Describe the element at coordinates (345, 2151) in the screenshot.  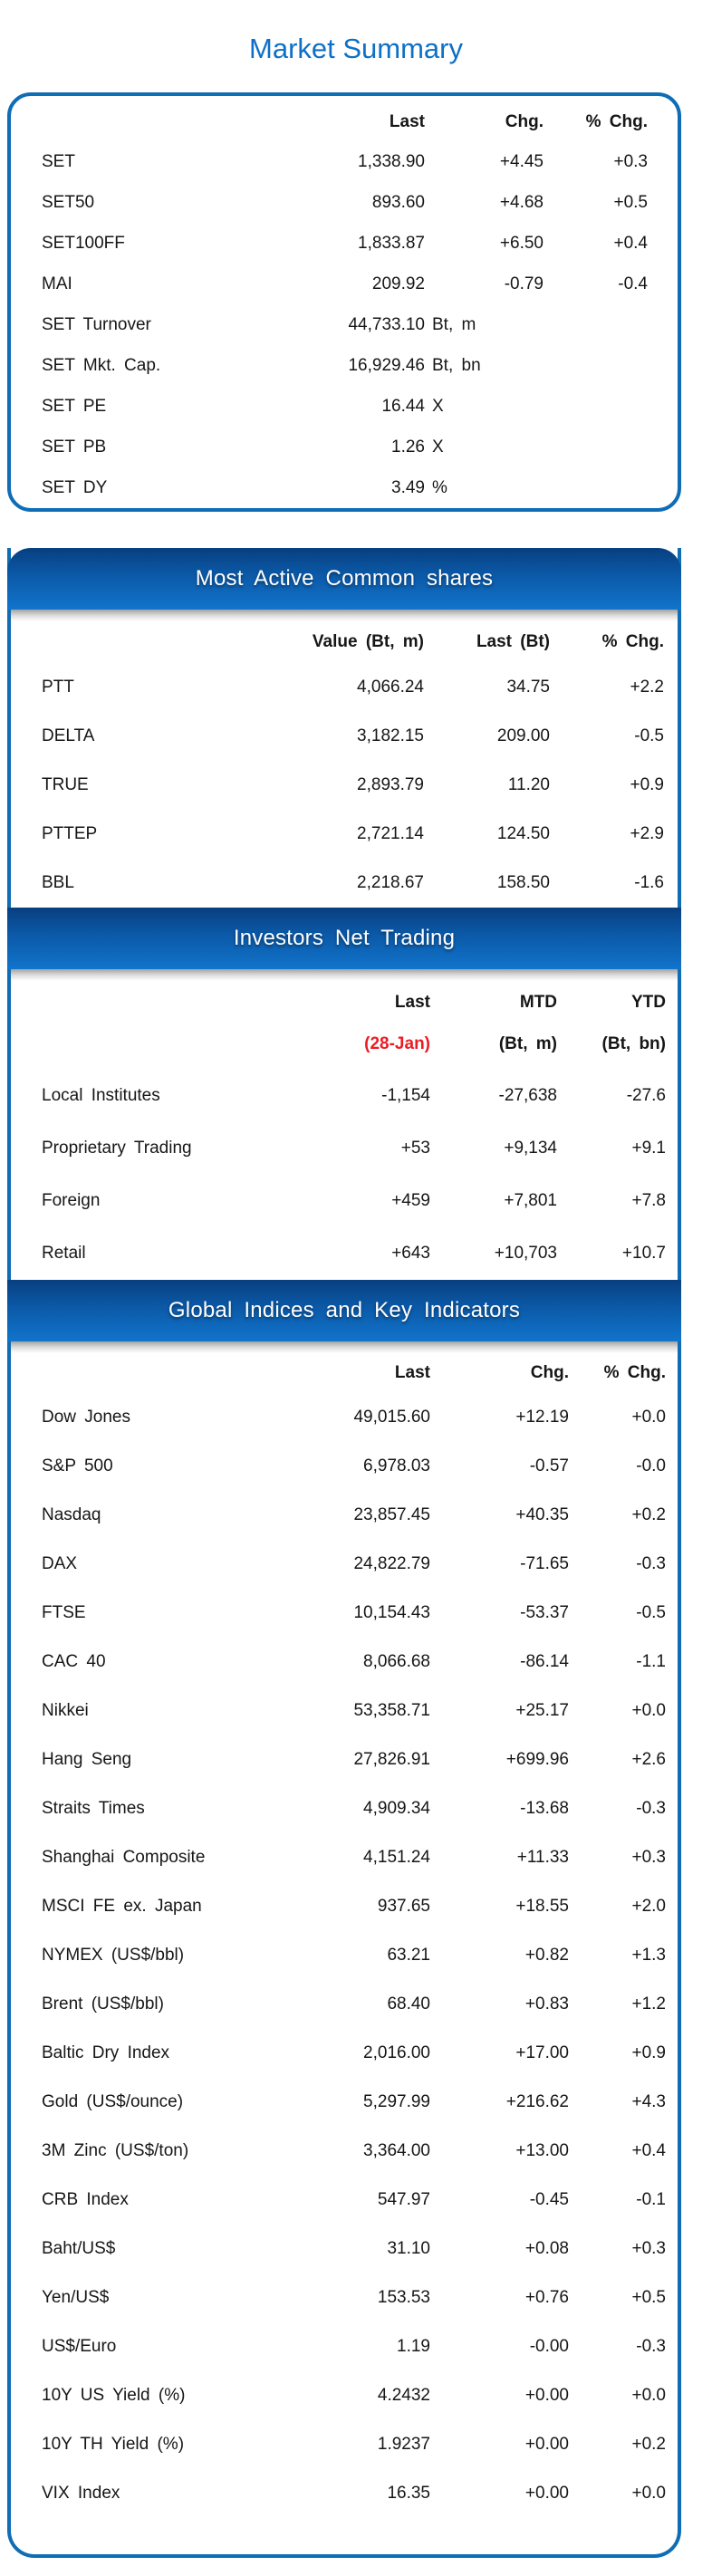
I see `global-indices-row: 3M Zinc (US$/ton) 3,364.00 +13.00 +0.4` at that location.